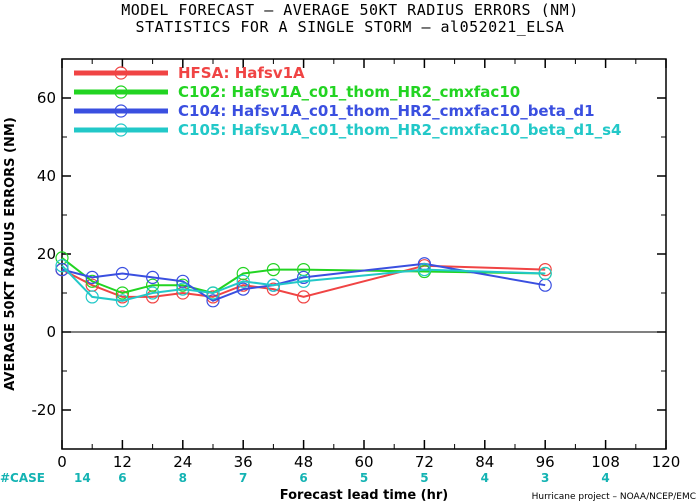  Describe the element at coordinates (46, 98) in the screenshot. I see `y-tick-label: 60` at that location.